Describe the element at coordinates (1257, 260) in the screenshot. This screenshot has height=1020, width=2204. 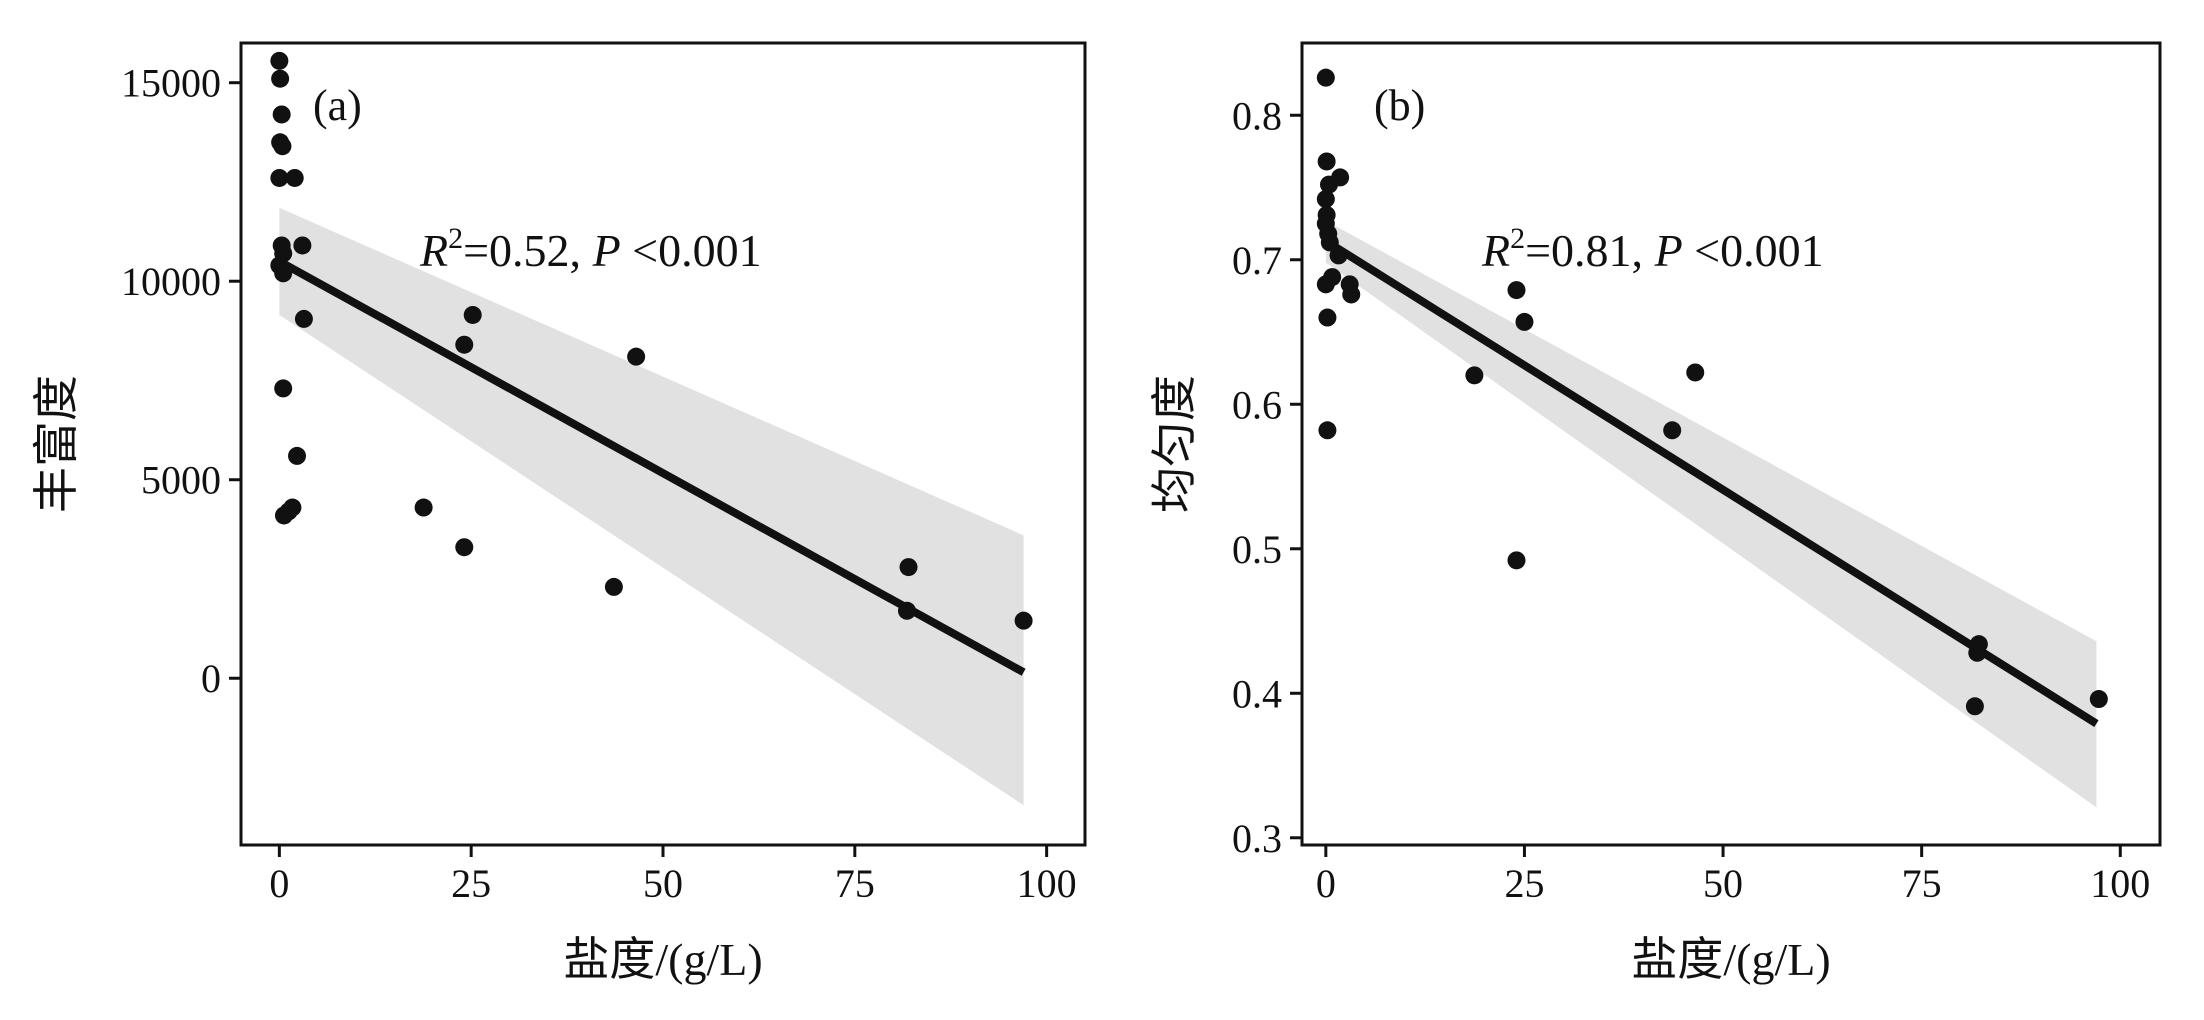
I see `y-tick-label: 0.7` at that location.